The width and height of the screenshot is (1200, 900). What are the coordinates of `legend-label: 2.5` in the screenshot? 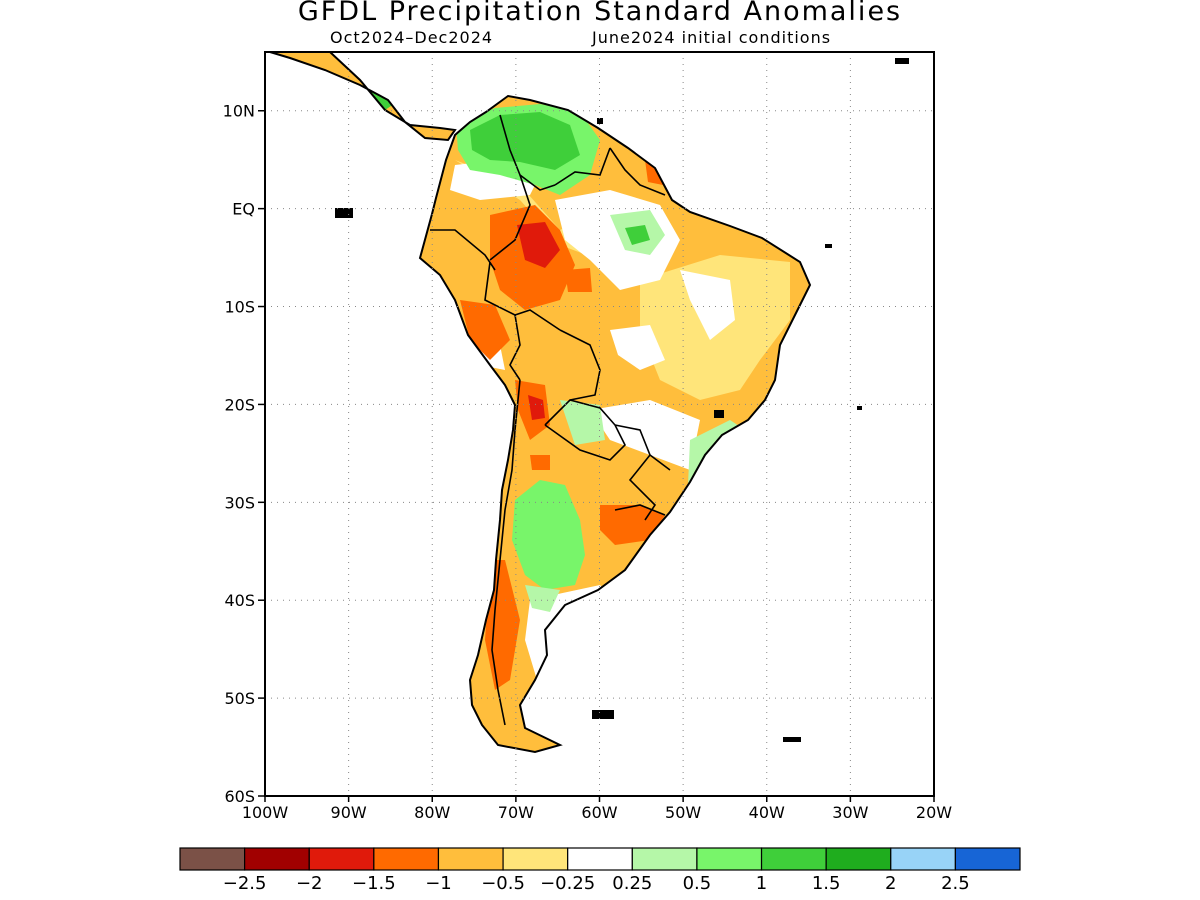 It's located at (955, 883).